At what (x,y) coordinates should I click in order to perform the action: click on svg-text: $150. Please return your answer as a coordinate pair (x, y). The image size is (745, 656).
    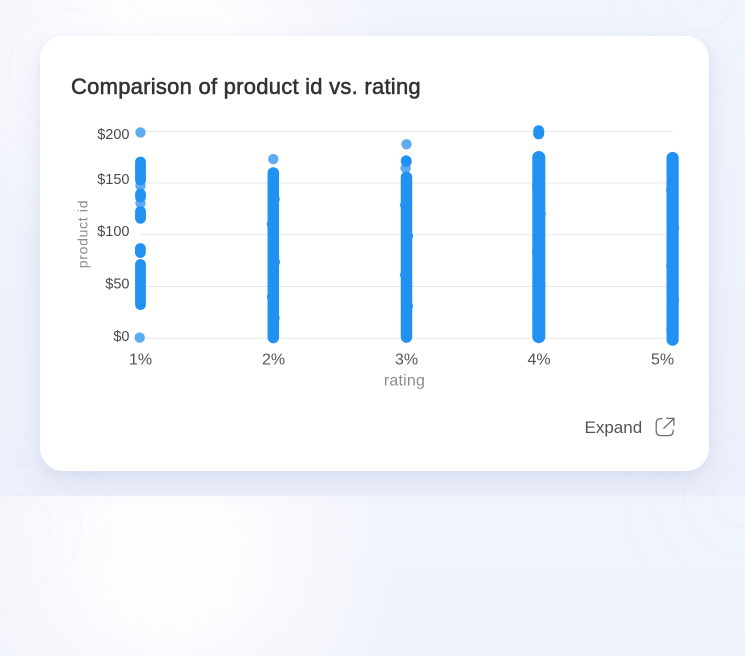
    Looking at the image, I should click on (113, 180).